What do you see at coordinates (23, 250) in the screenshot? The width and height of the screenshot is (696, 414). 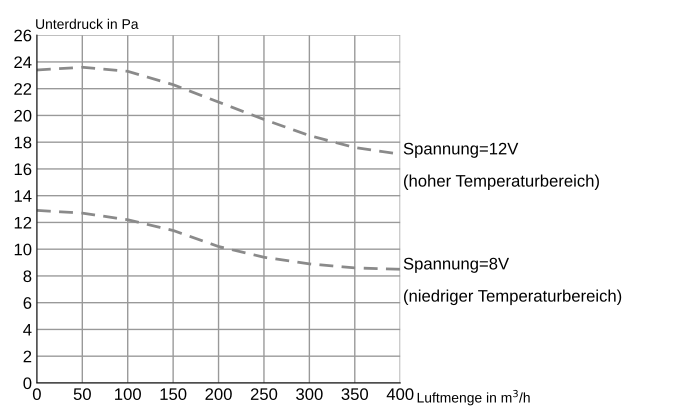 I see `y-tick-label: 10` at bounding box center [23, 250].